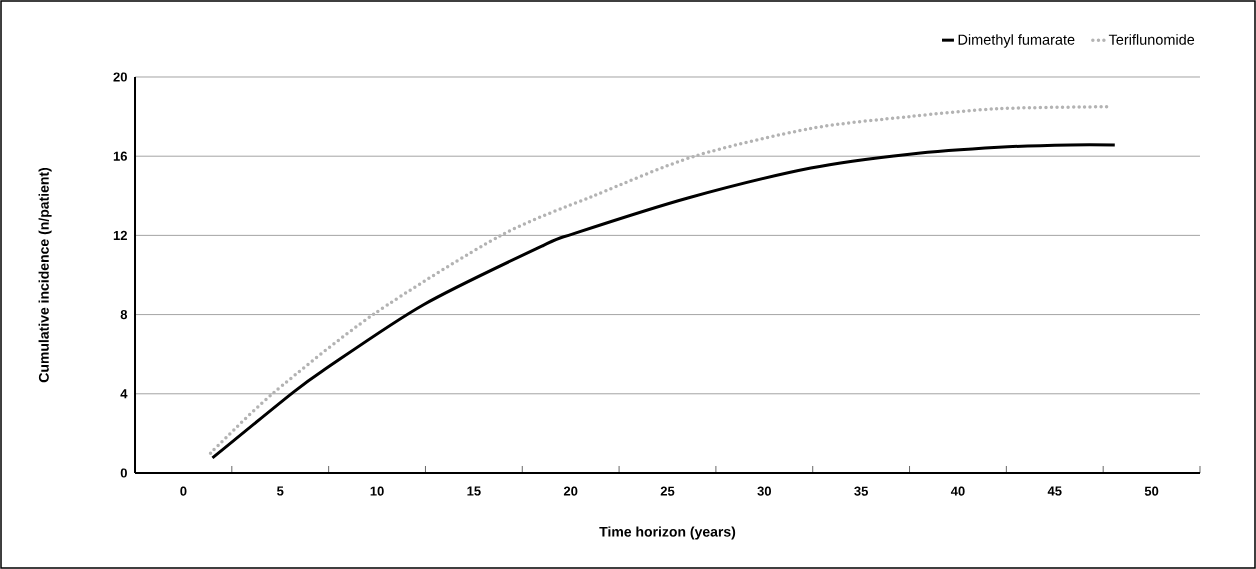 This screenshot has height=569, width=1256. I want to click on x-axis-title: Time horizon (years), so click(667, 533).